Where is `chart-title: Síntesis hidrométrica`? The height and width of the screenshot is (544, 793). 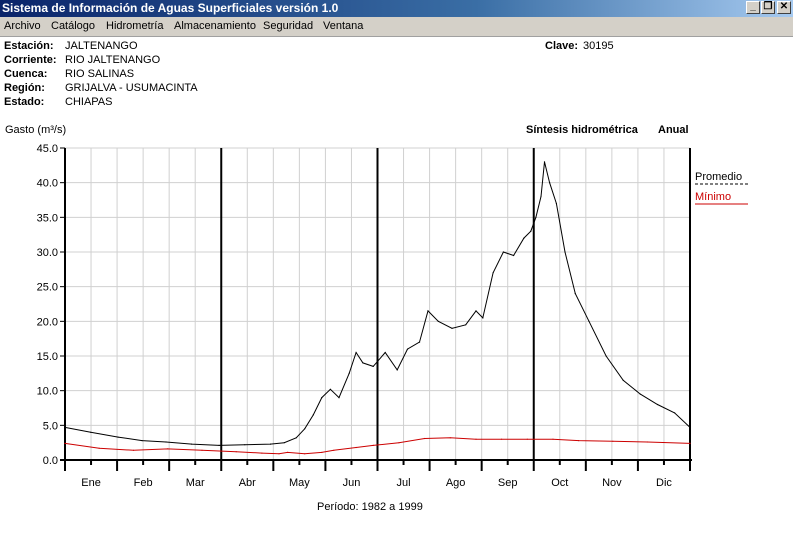 chart-title: Síntesis hidrométrica is located at coordinates (582, 130).